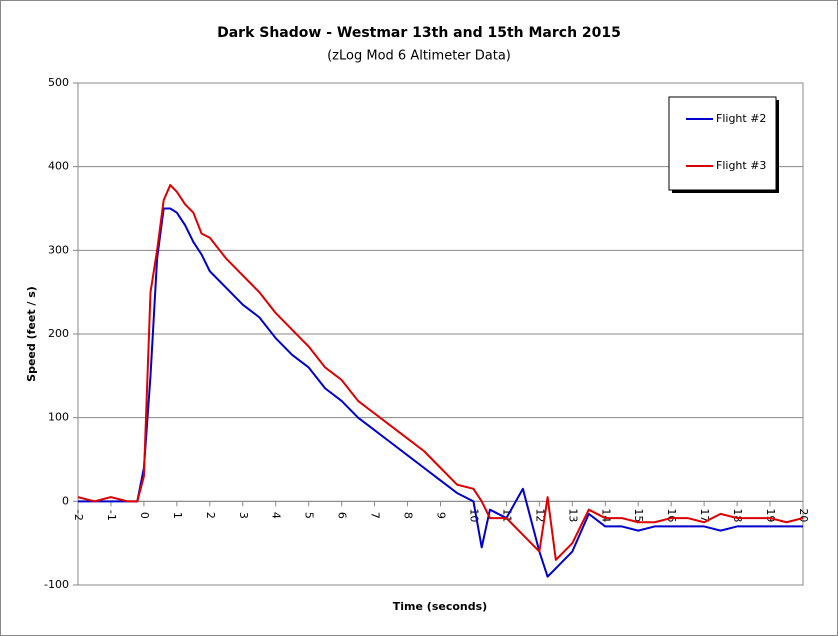 The width and height of the screenshot is (838, 636). Describe the element at coordinates (638, 515) in the screenshot. I see `x-tick-label: 15` at that location.